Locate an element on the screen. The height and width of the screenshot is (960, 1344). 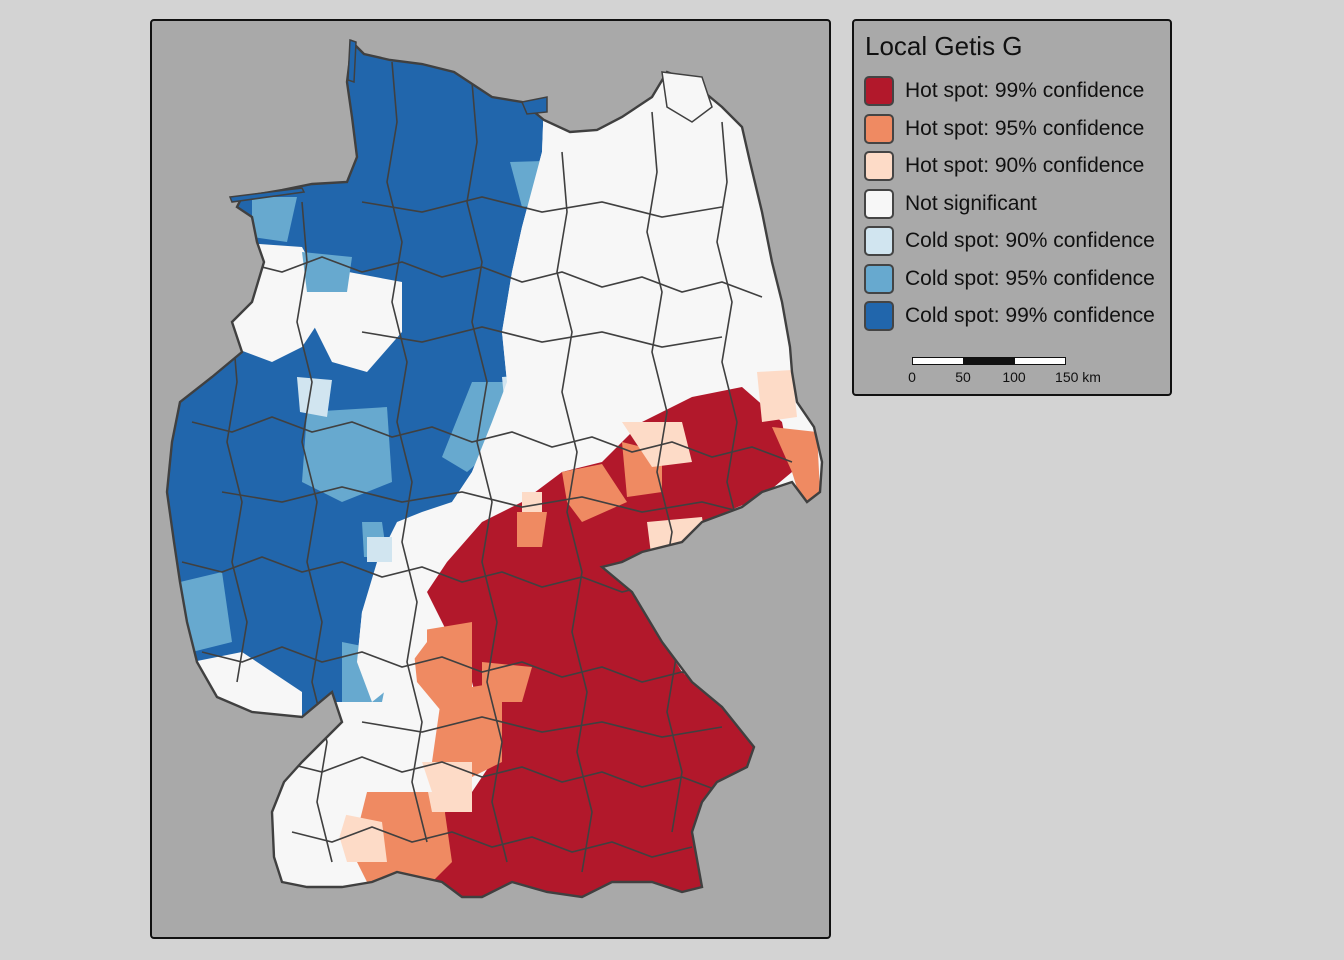
scale-tick-label: 150 km is located at coordinates (1078, 377).